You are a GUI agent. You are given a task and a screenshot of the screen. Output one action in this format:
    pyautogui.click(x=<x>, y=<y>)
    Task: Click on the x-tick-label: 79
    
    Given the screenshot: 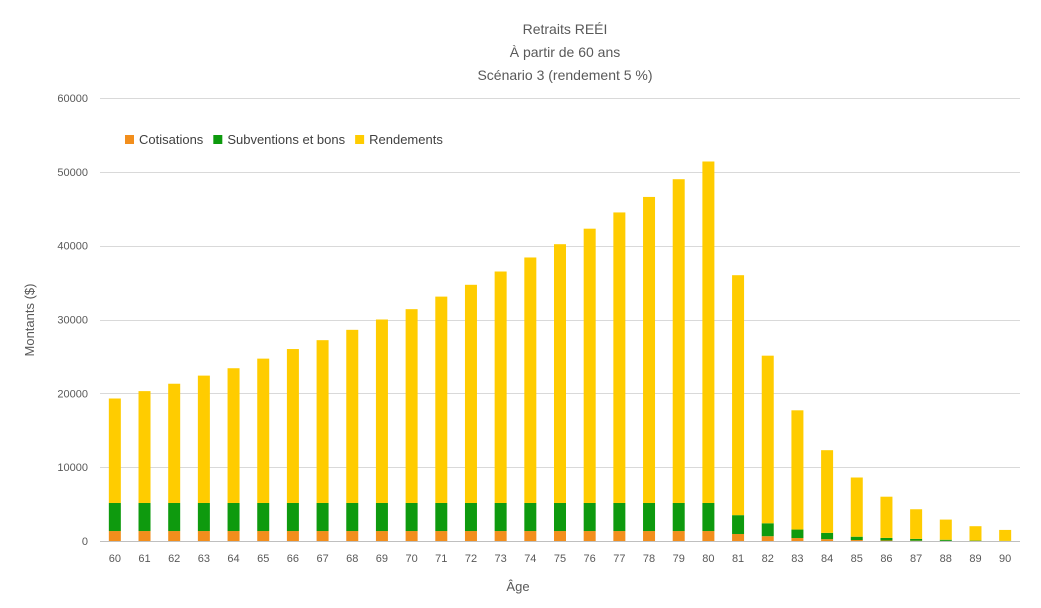 What is the action you would take?
    pyautogui.click(x=679, y=559)
    